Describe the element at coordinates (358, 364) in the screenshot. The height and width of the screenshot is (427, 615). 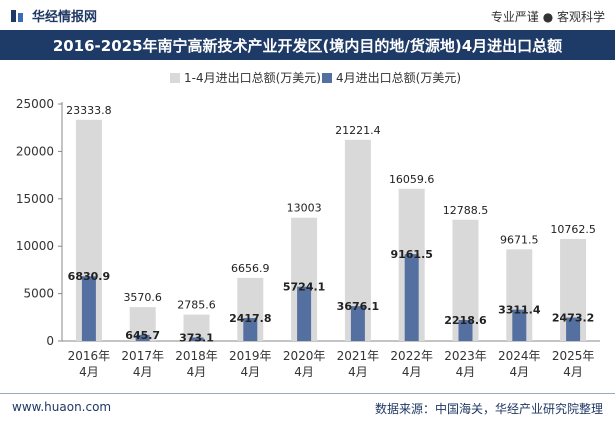
I see `x-tick-label: 2021年 4月` at that location.